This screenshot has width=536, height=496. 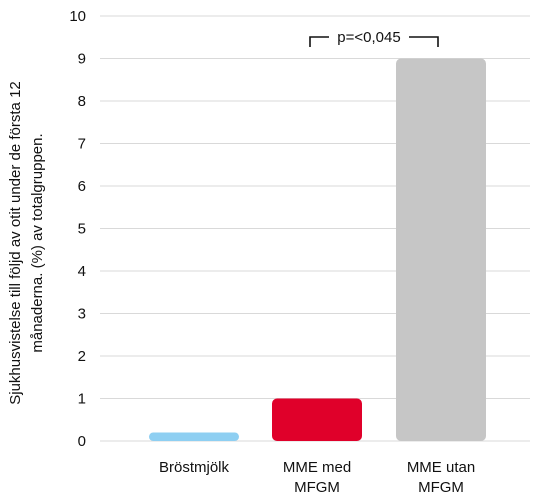 What do you see at coordinates (82, 144) in the screenshot?
I see `y-tick-label: 7` at bounding box center [82, 144].